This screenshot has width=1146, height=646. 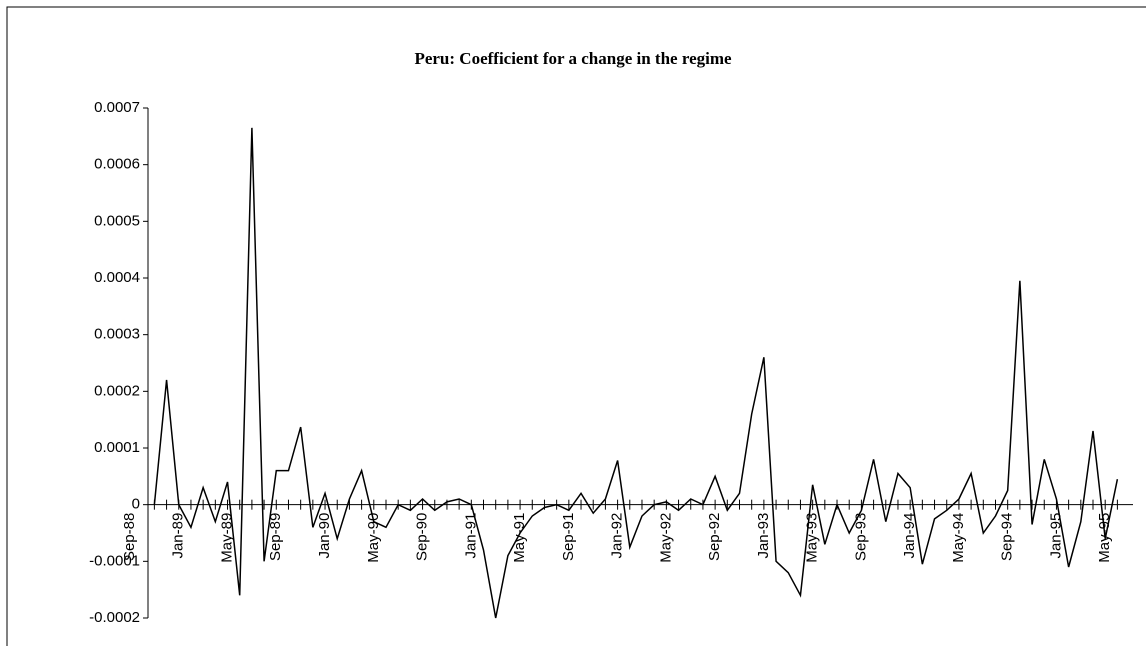 What do you see at coordinates (1055, 536) in the screenshot?
I see `x-tick-label: Jan-95` at bounding box center [1055, 536].